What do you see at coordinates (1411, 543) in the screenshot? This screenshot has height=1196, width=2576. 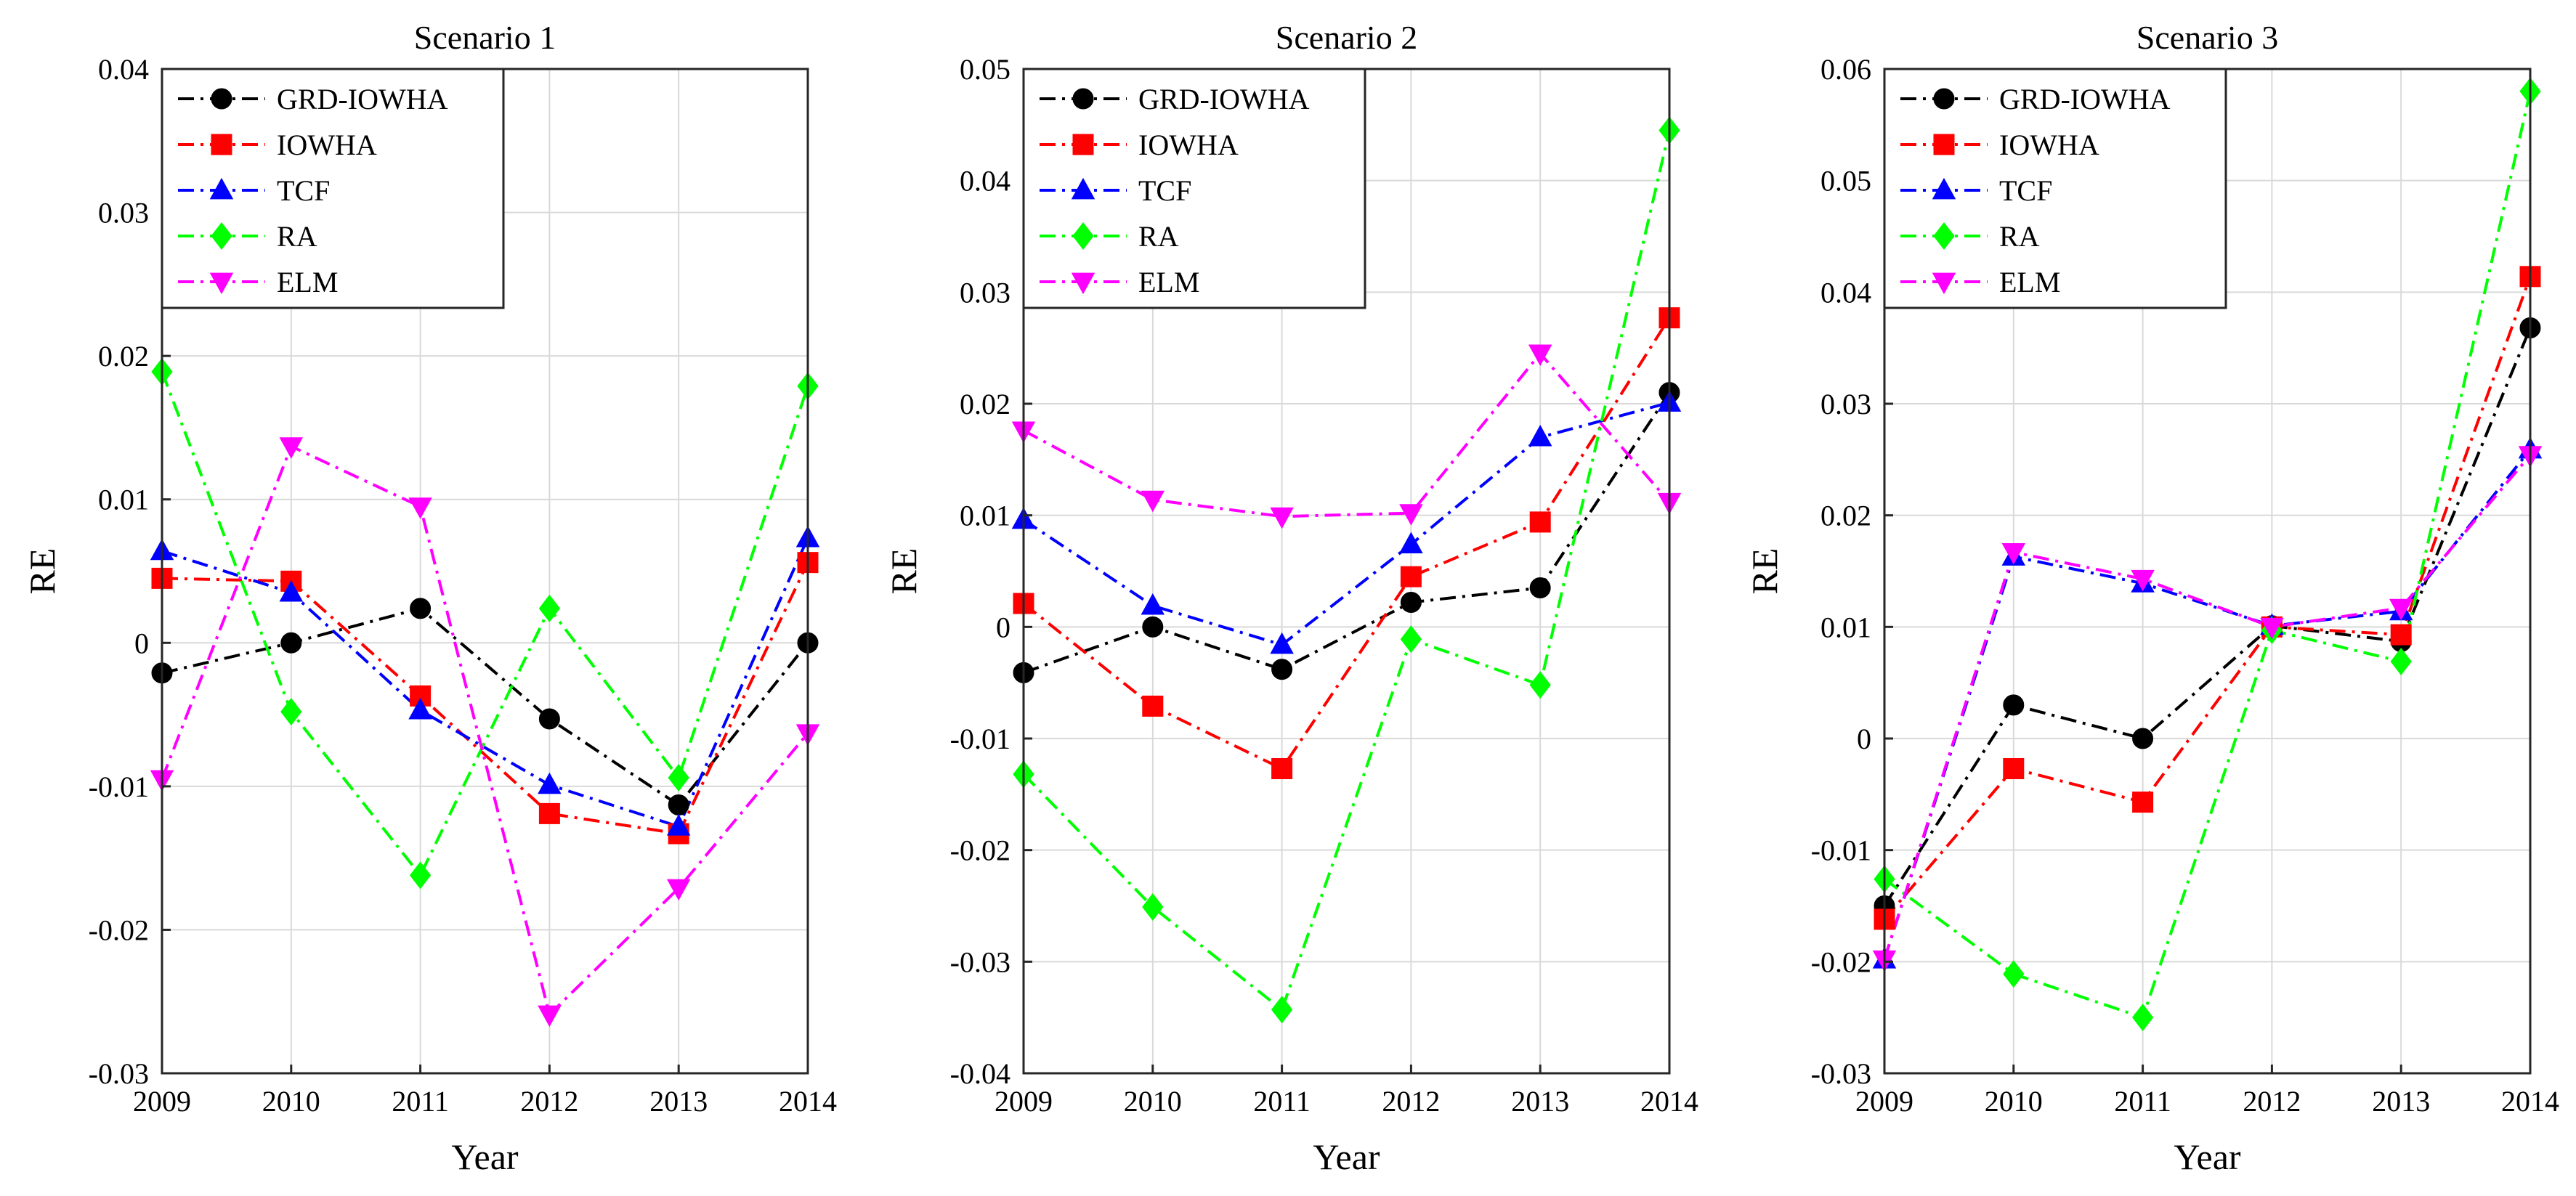 I see `data-point-tcf-2012` at bounding box center [1411, 543].